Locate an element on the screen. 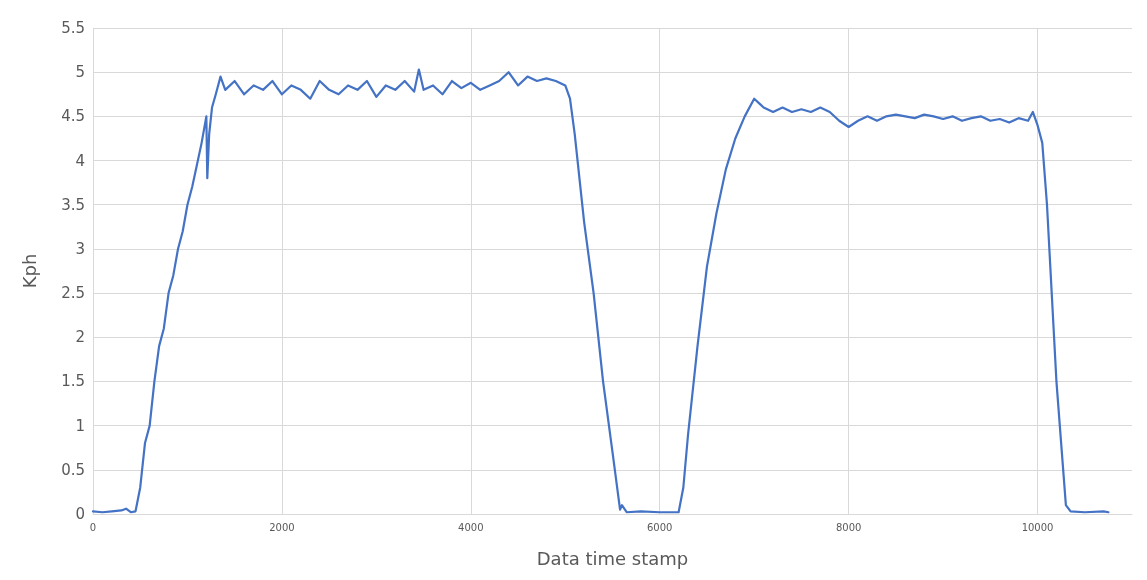  x-tick-label: 10000 is located at coordinates (1037, 527).